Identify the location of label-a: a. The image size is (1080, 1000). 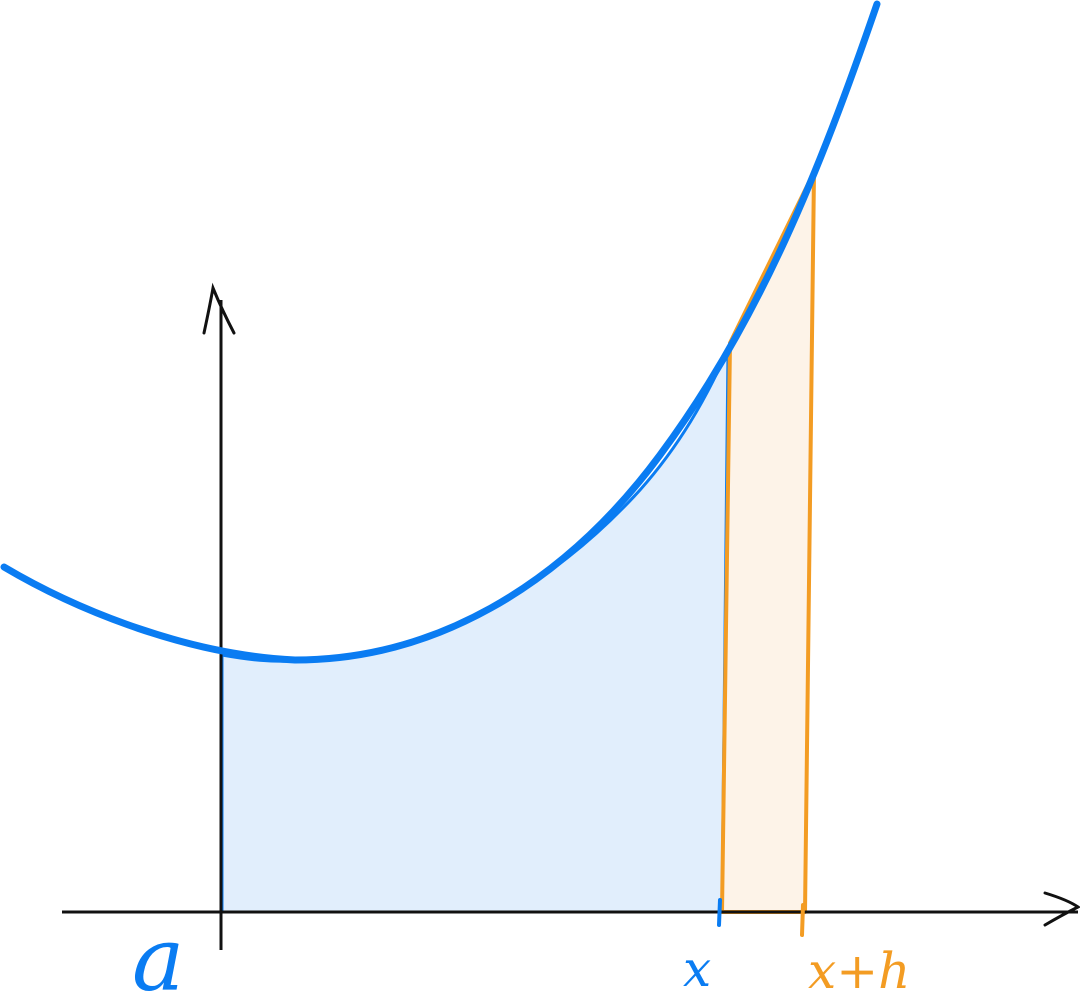
(158, 954).